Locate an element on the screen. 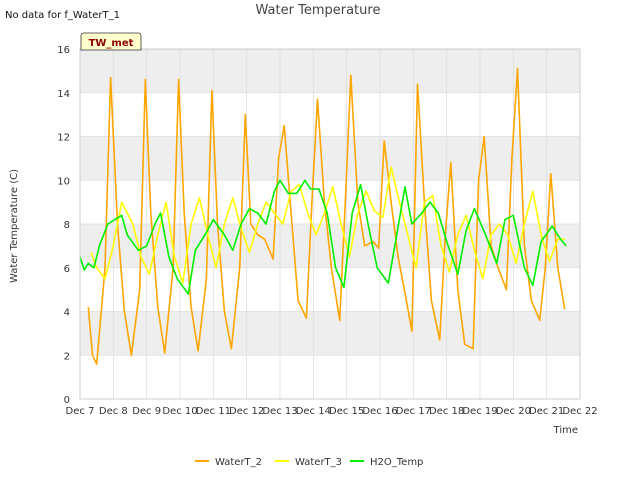 The image size is (640, 480). y-tick-label: 0 is located at coordinates (67, 400).